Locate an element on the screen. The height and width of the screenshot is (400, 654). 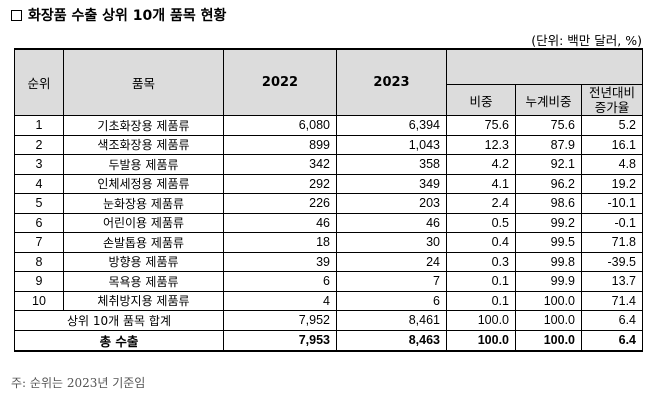
cell-2023: 30 is located at coordinates (391, 242).